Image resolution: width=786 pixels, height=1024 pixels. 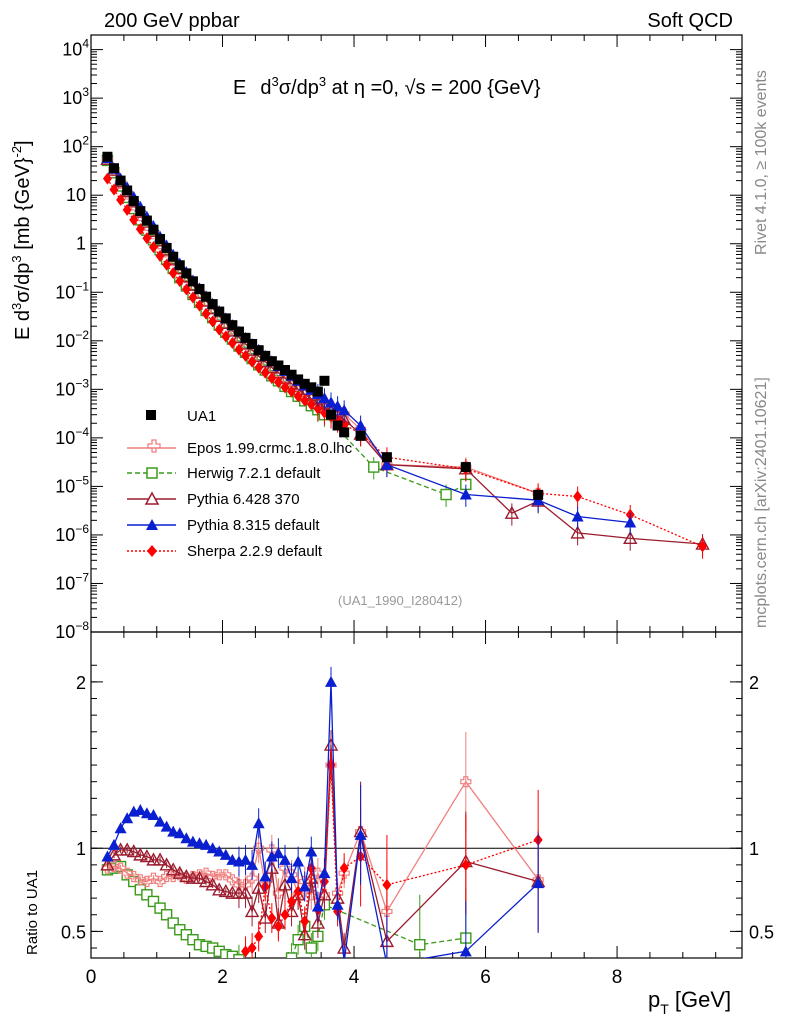 I want to click on ratio-y-tick-label-left: 1, so click(x=81, y=849).